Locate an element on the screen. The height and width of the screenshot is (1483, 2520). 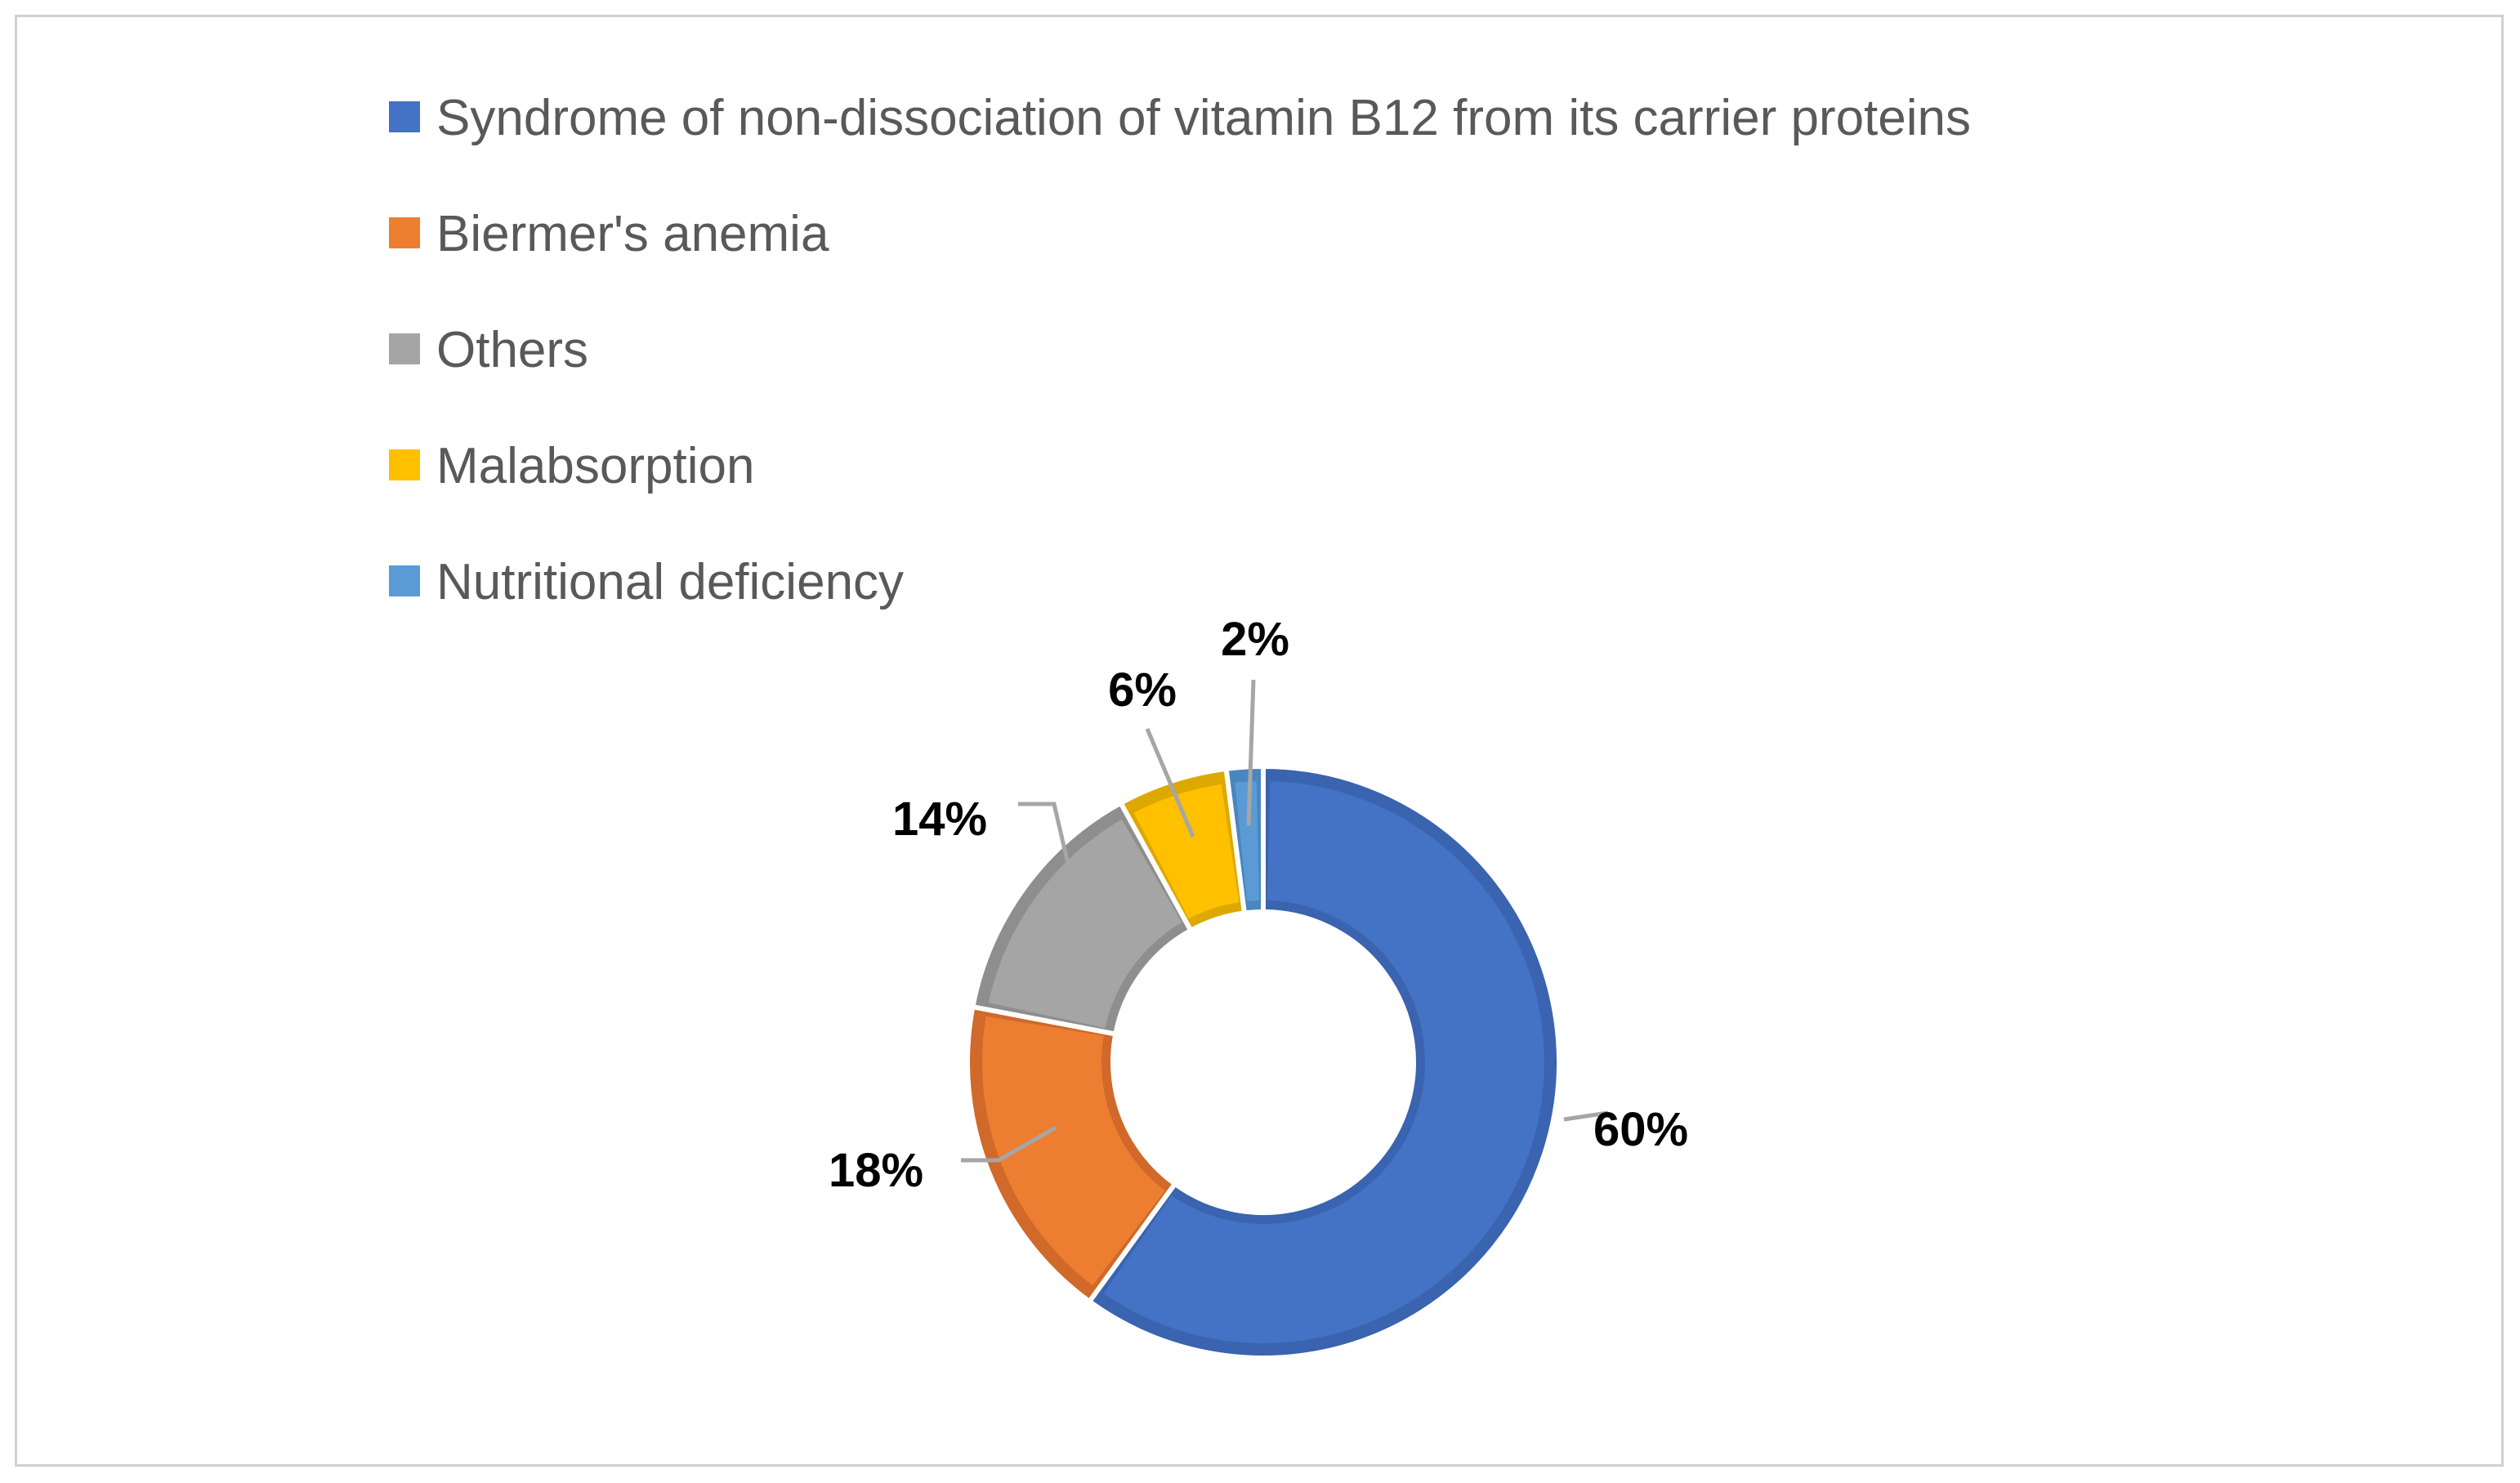
legend-swatch-others is located at coordinates (405, 348).